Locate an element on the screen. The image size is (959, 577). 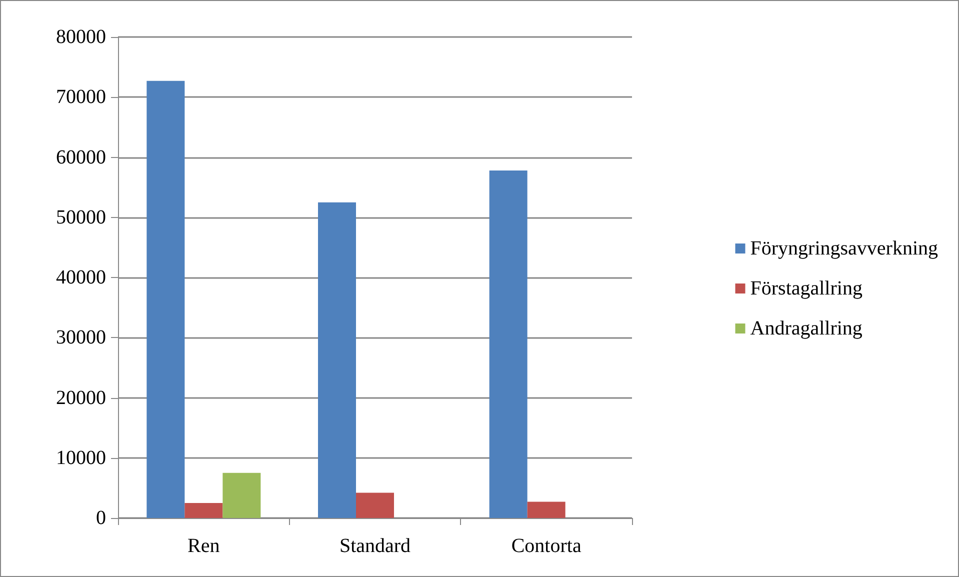
x-tick-label: Ren is located at coordinates (204, 546).